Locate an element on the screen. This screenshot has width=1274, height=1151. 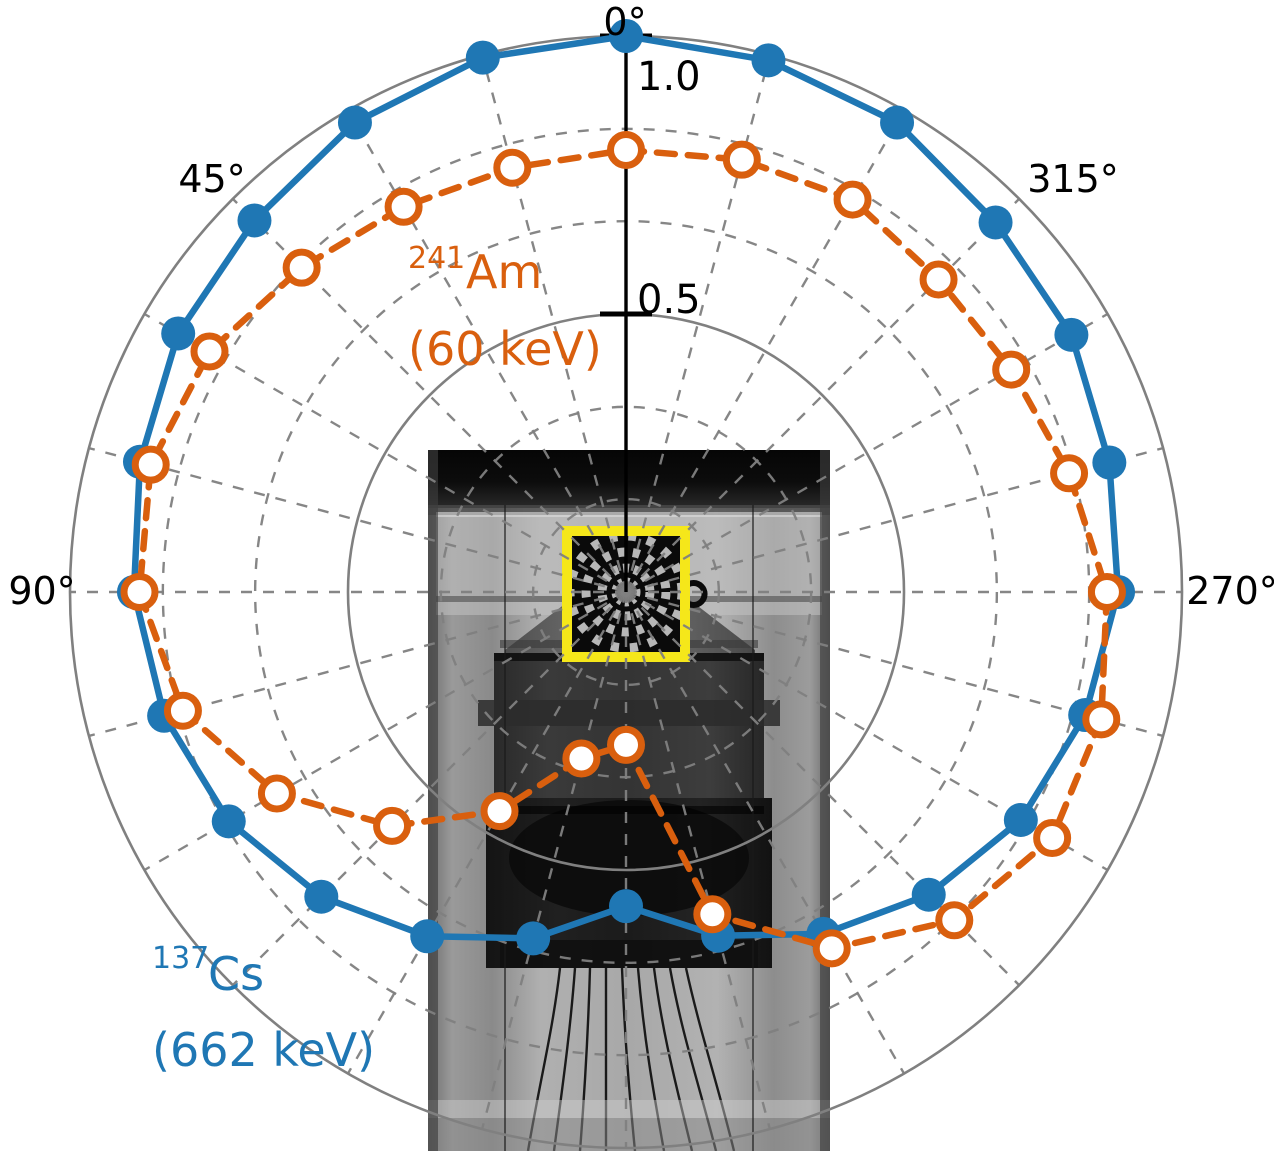
am-isotope-name: Am is located at coordinates (504, 272).